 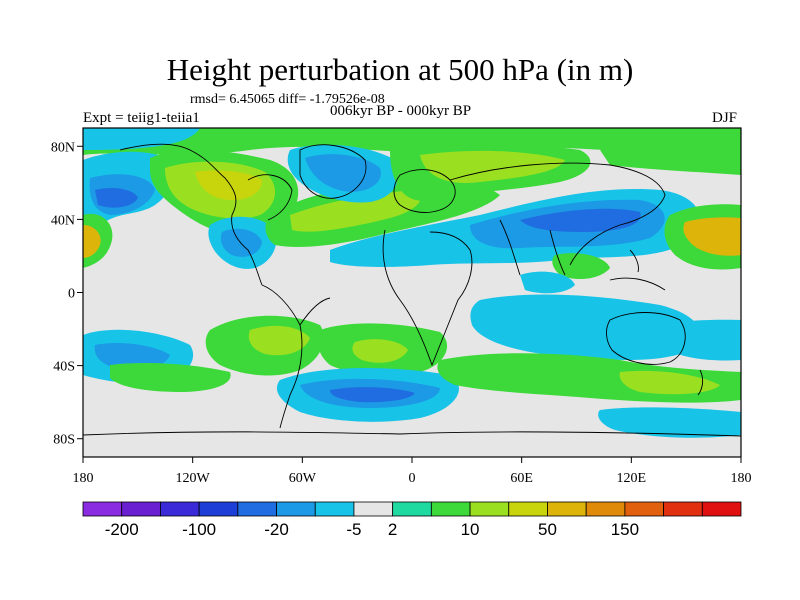 What do you see at coordinates (228, 185) in the screenshot?
I see `patch-namerica-peak` at bounding box center [228, 185].